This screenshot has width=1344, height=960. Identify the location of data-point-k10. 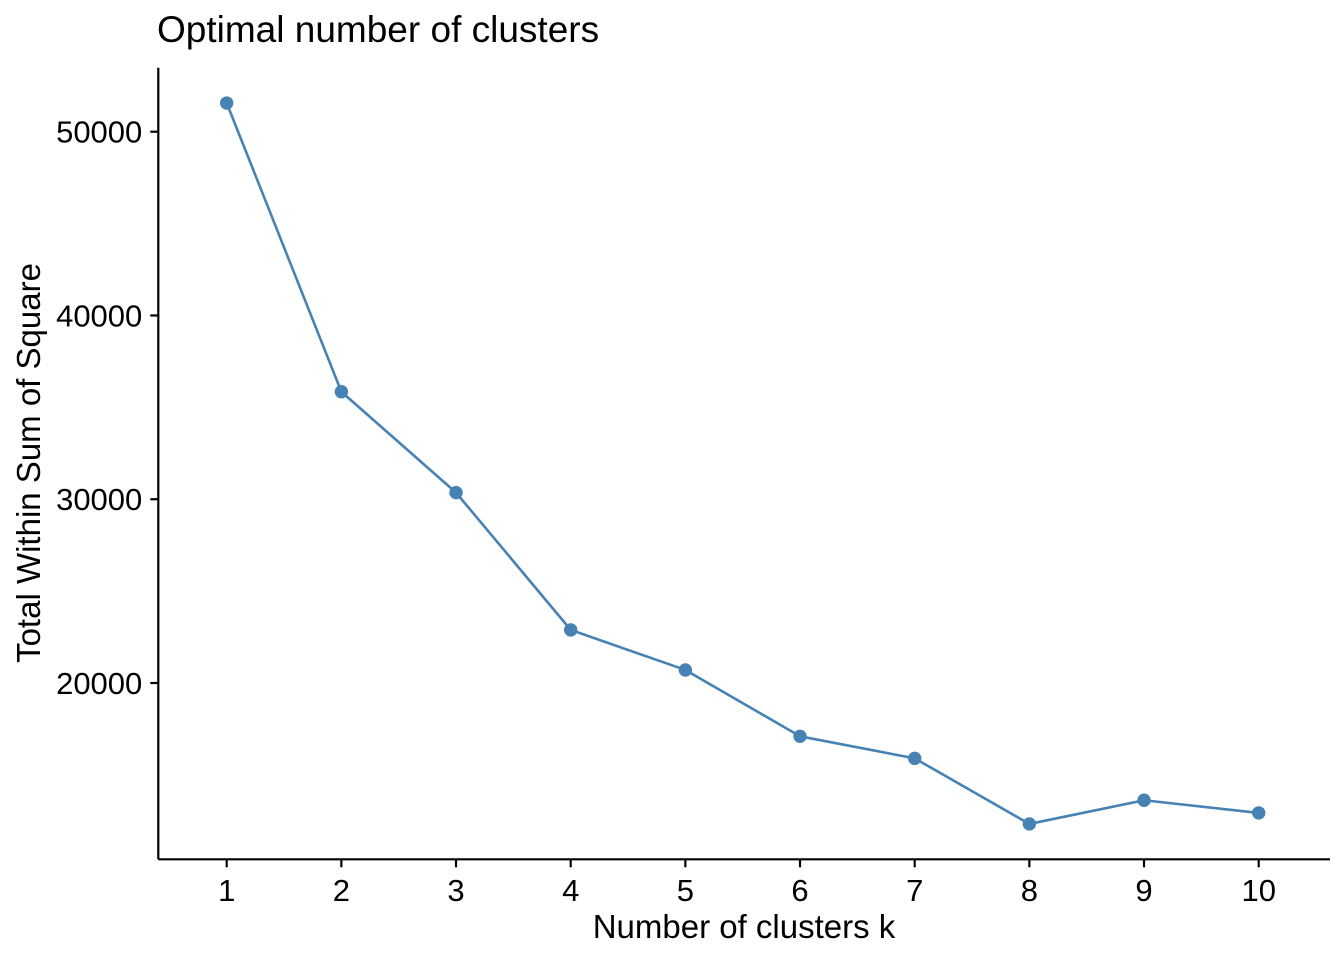
(1259, 813).